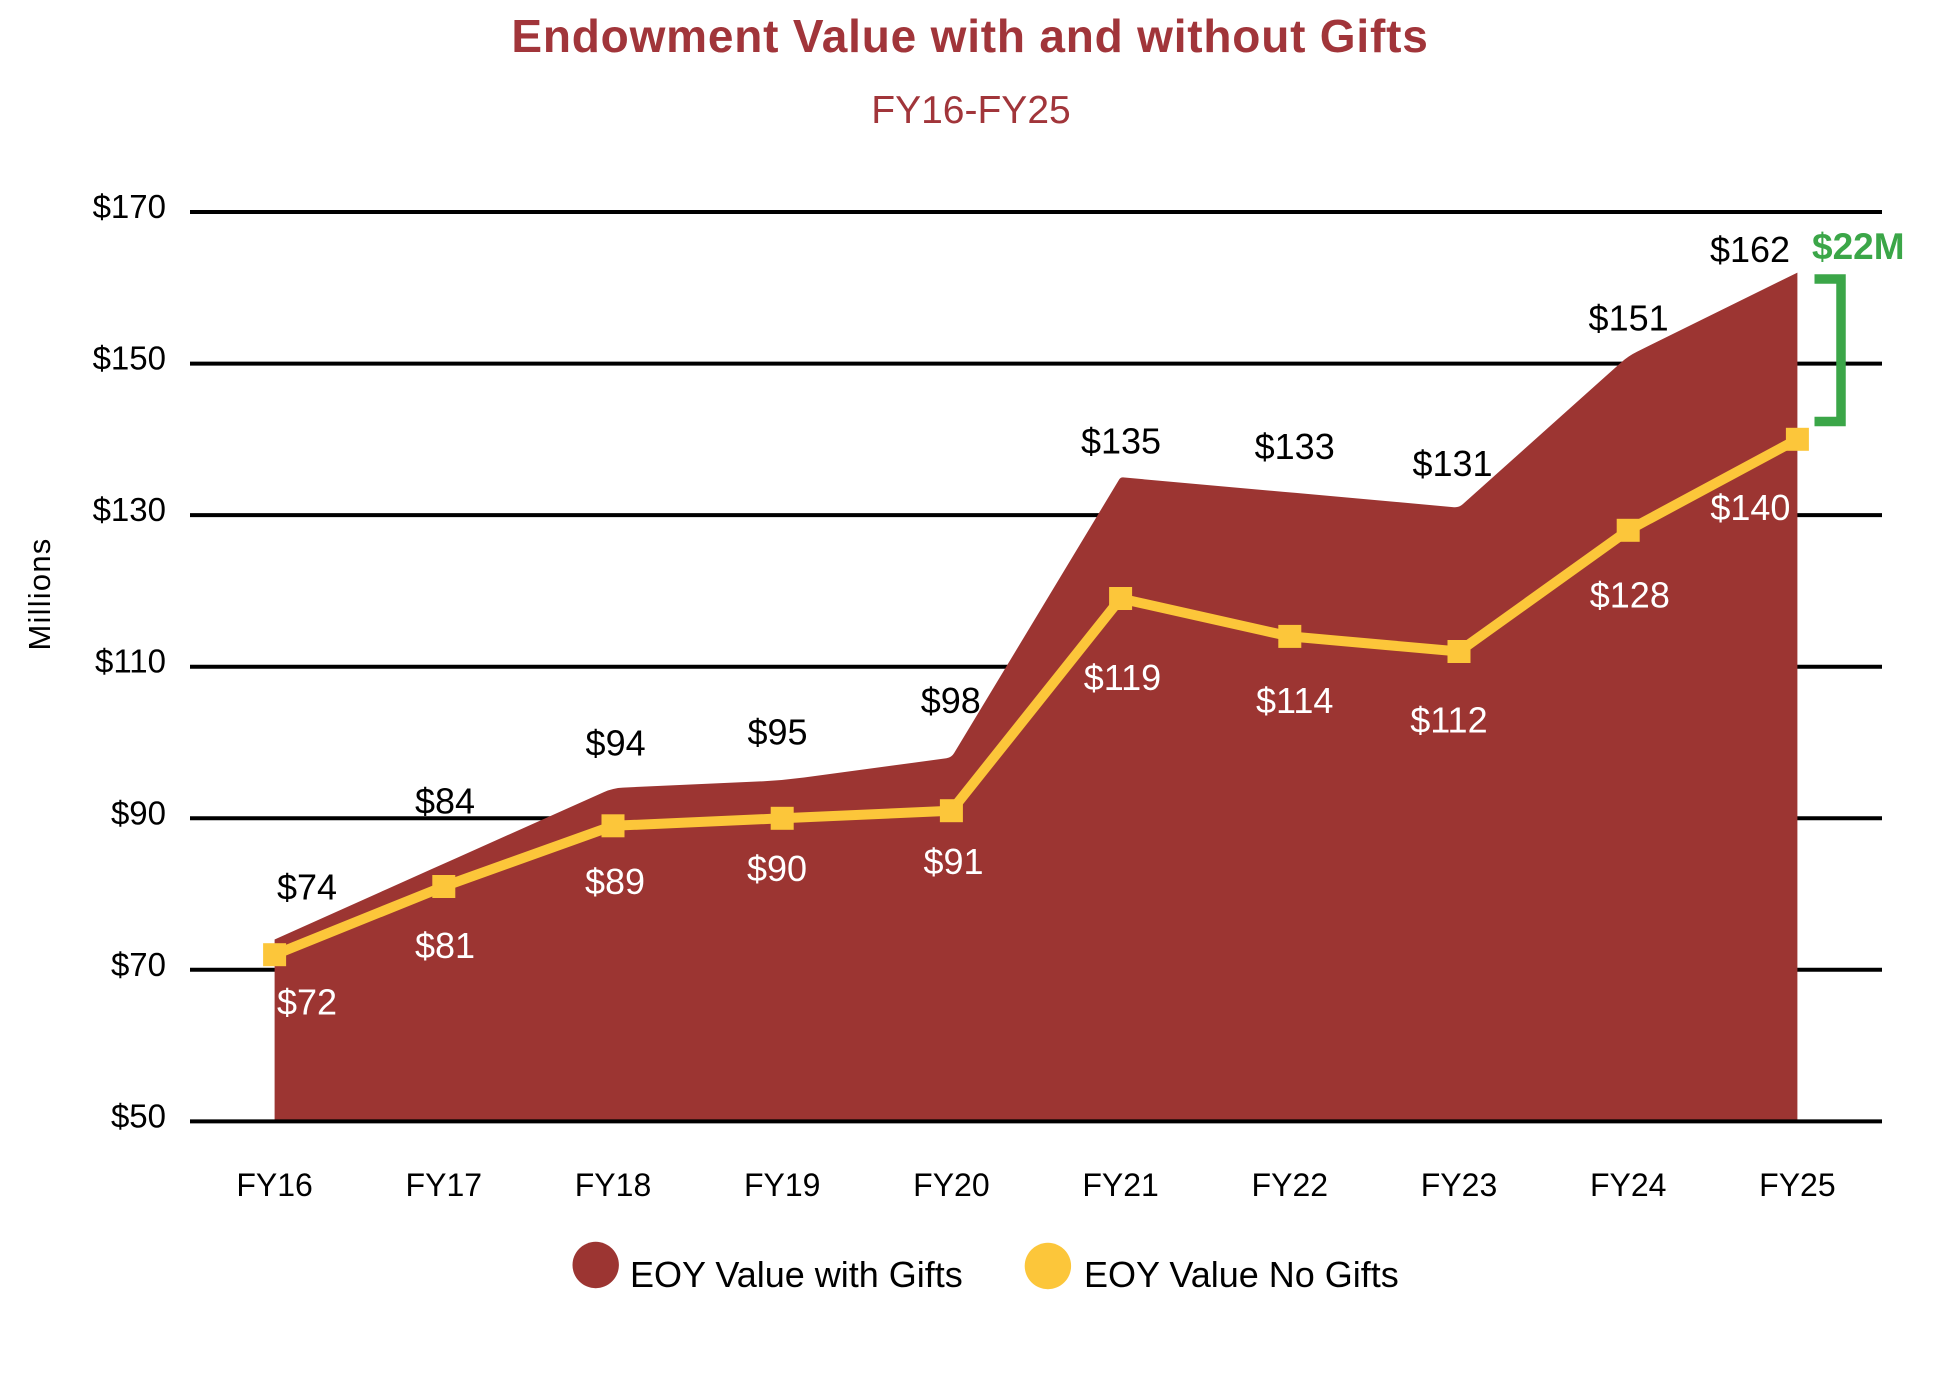 This screenshot has width=1943, height=1387. What do you see at coordinates (1122, 677) in the screenshot?
I see `svg-text: $119` at bounding box center [1122, 677].